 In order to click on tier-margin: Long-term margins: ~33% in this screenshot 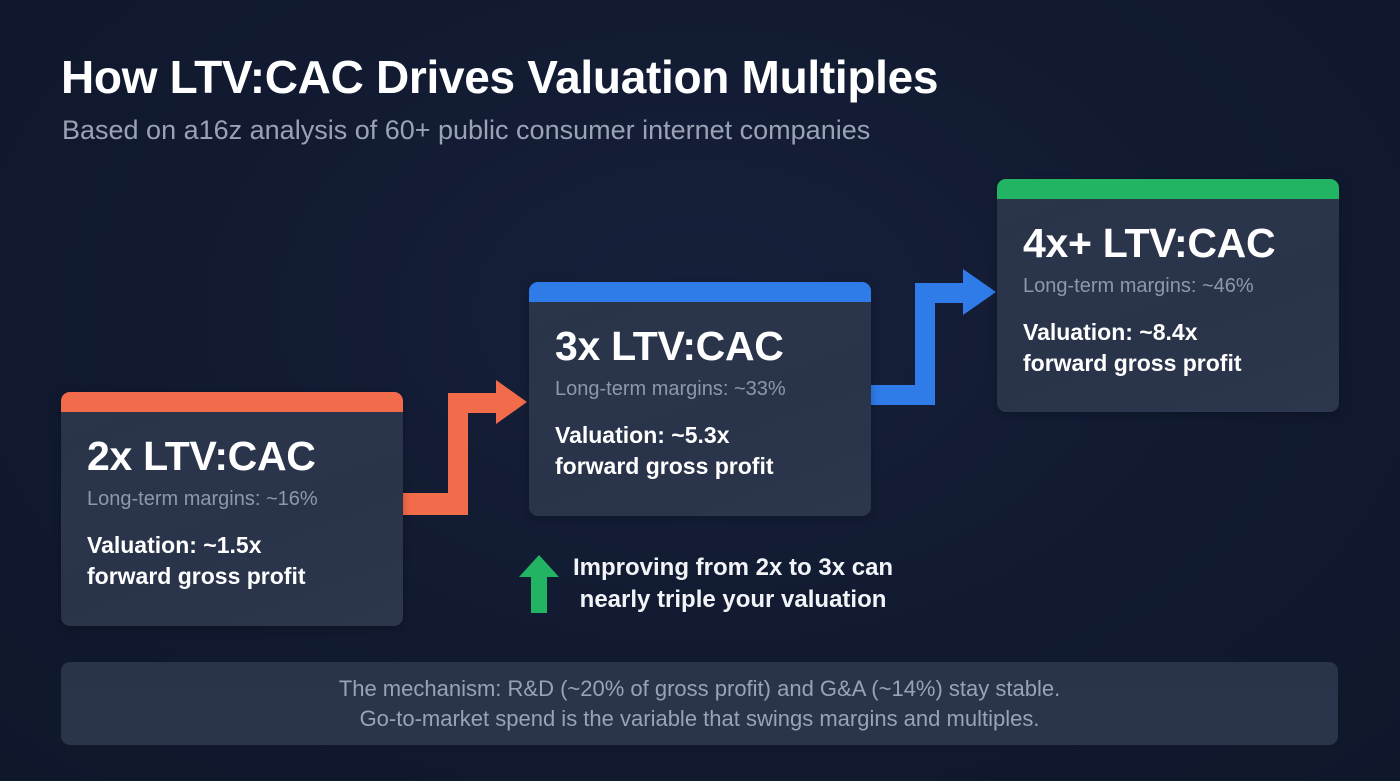, I will do `click(670, 389)`.